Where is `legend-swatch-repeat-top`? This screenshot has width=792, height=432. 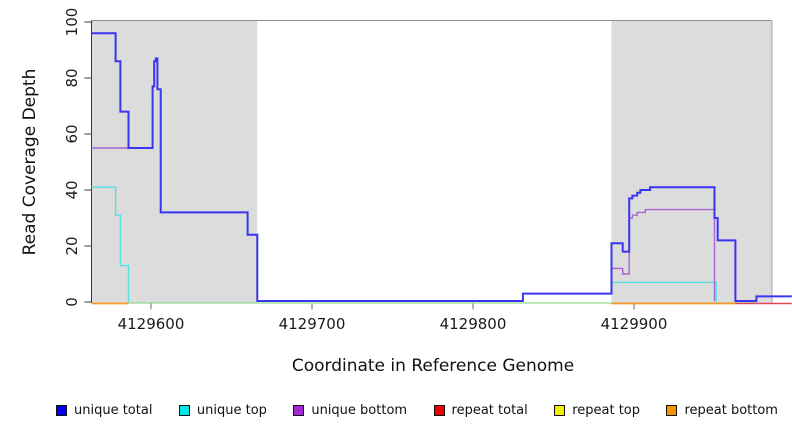
legend-swatch-repeat-top is located at coordinates (560, 410).